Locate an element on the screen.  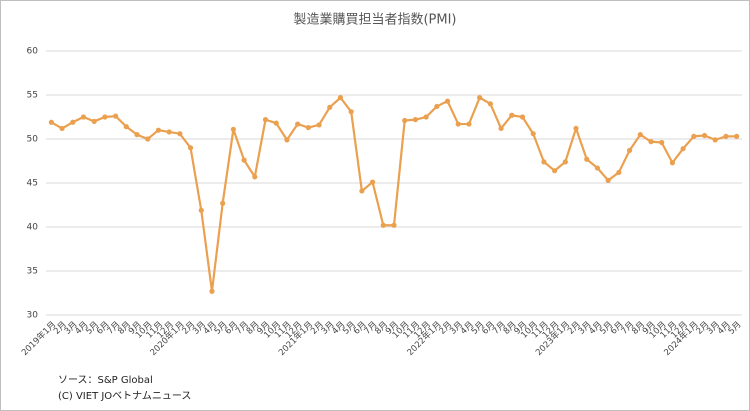
source-note: ソース：S&P Global is located at coordinates (105, 380).